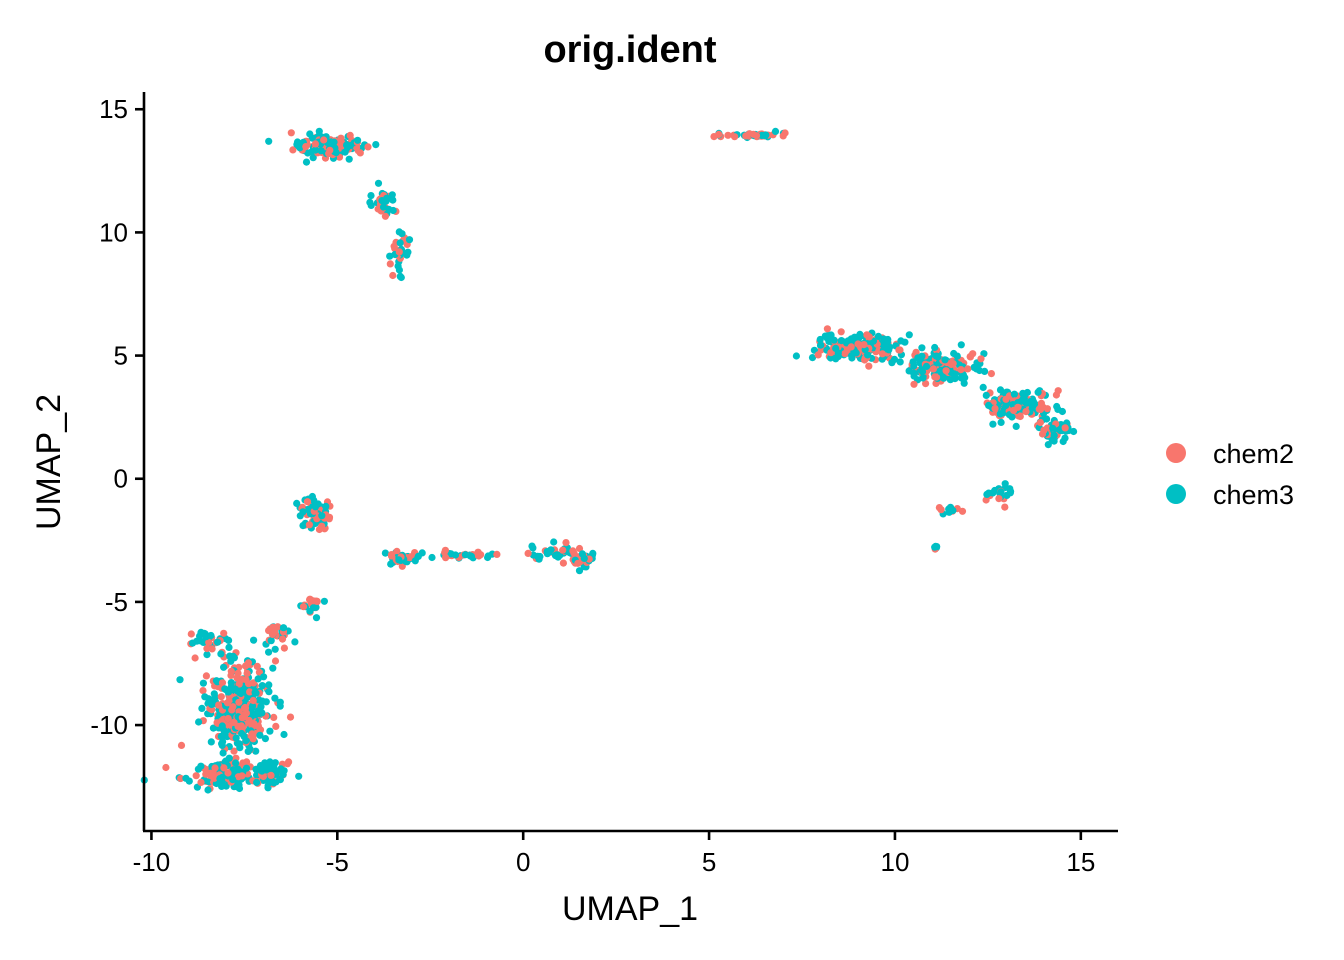 The image size is (1344, 960). What do you see at coordinates (1253, 454) in the screenshot?
I see `legend-label-chem2: chem2` at bounding box center [1253, 454].